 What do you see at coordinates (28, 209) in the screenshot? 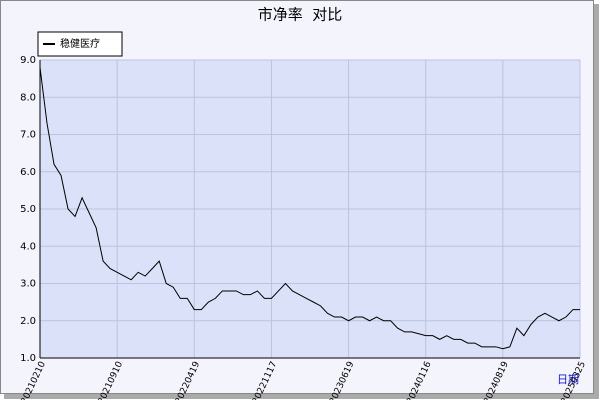
I see `y-tick-label: 5.0` at bounding box center [28, 209].